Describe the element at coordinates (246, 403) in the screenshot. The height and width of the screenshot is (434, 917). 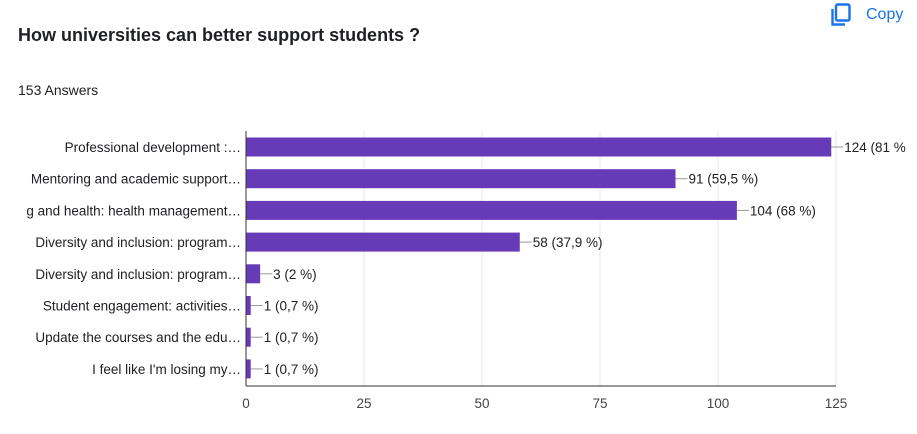
I see `x-tick-label: 0` at that location.